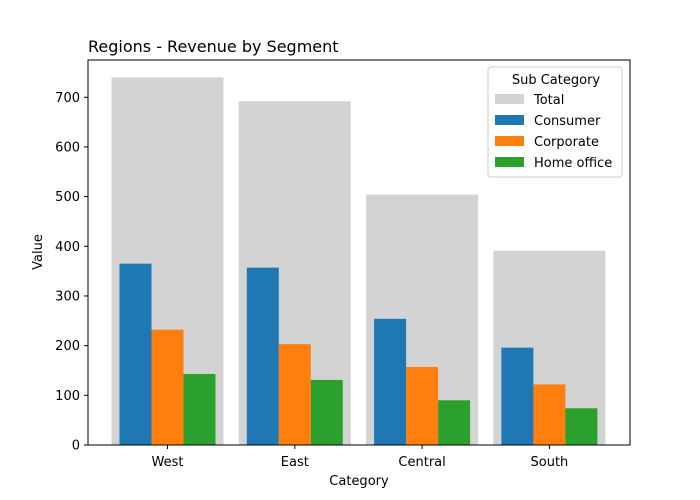  What do you see at coordinates (573, 163) in the screenshot?
I see `legend-label-home-office: Home office` at bounding box center [573, 163].